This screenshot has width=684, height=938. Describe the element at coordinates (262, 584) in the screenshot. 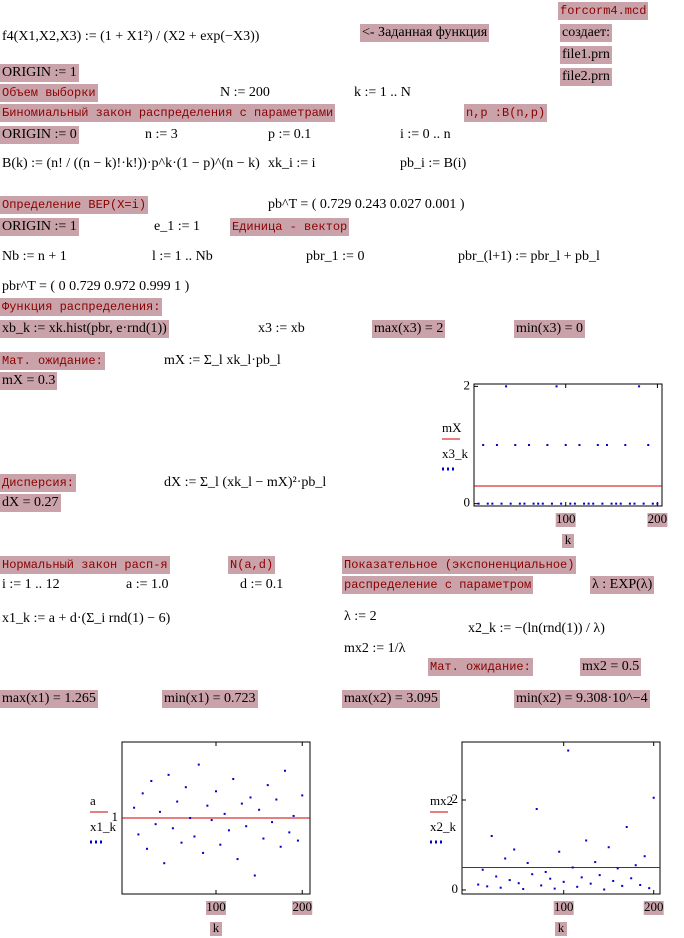

I see `text-block: d := 0.1` at that location.